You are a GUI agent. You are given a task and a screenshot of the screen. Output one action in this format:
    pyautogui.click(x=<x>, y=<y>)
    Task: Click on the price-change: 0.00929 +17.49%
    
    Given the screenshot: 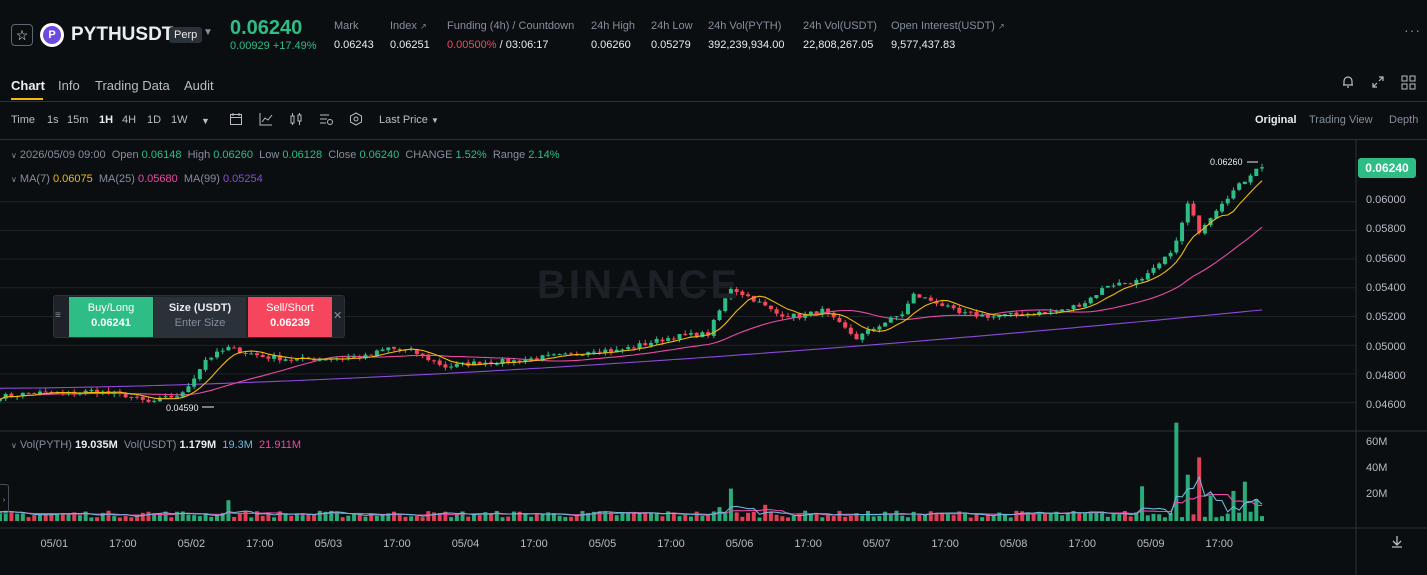 What is the action you would take?
    pyautogui.click(x=273, y=46)
    